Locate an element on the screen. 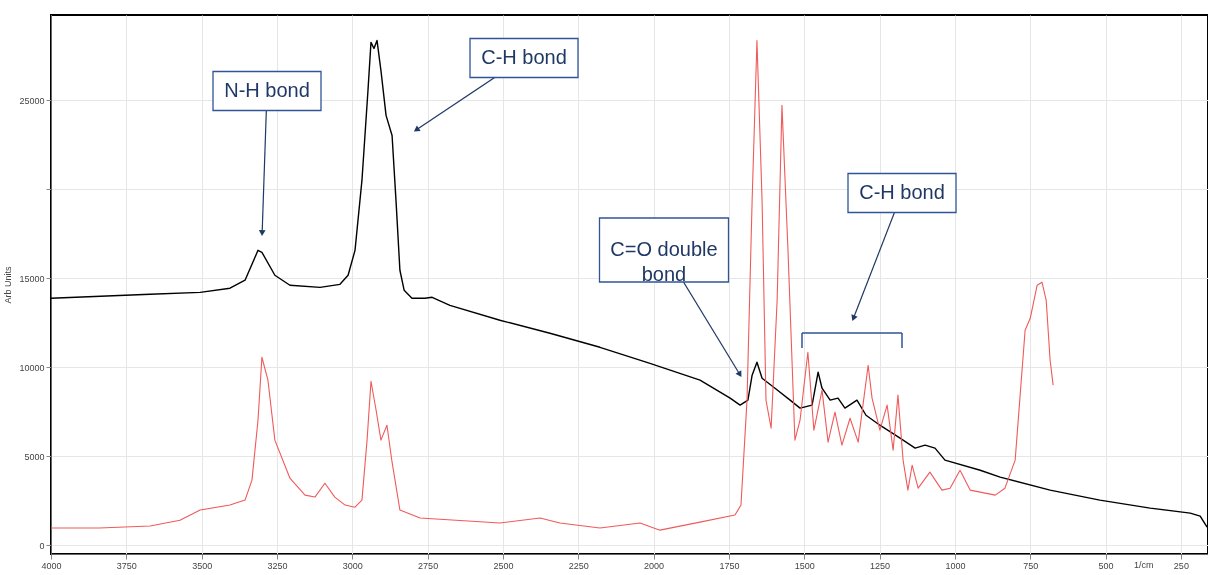  x-tick-label: 750 is located at coordinates (1031, 565).